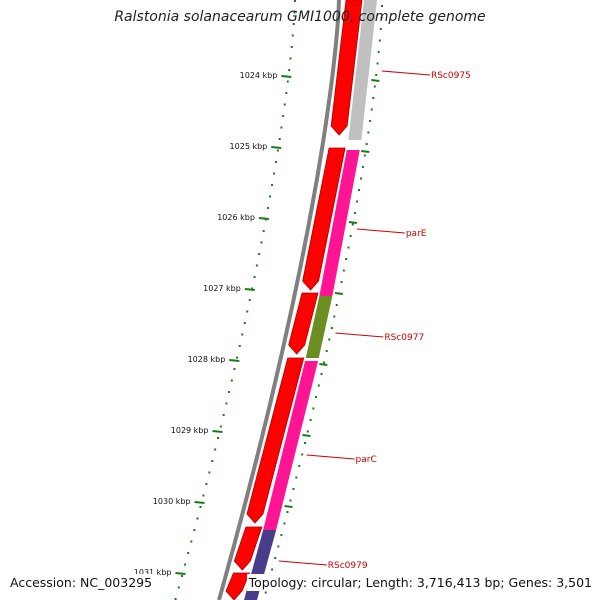  I want to click on gene-label-parE: parE, so click(416, 234).